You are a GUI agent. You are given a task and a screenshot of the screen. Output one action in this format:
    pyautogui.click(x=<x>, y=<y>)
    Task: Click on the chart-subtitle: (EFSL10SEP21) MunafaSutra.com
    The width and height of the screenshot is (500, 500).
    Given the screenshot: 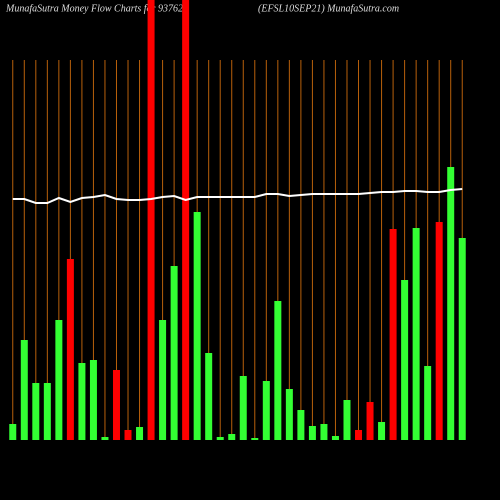 What is the action you would take?
    pyautogui.click(x=328, y=8)
    